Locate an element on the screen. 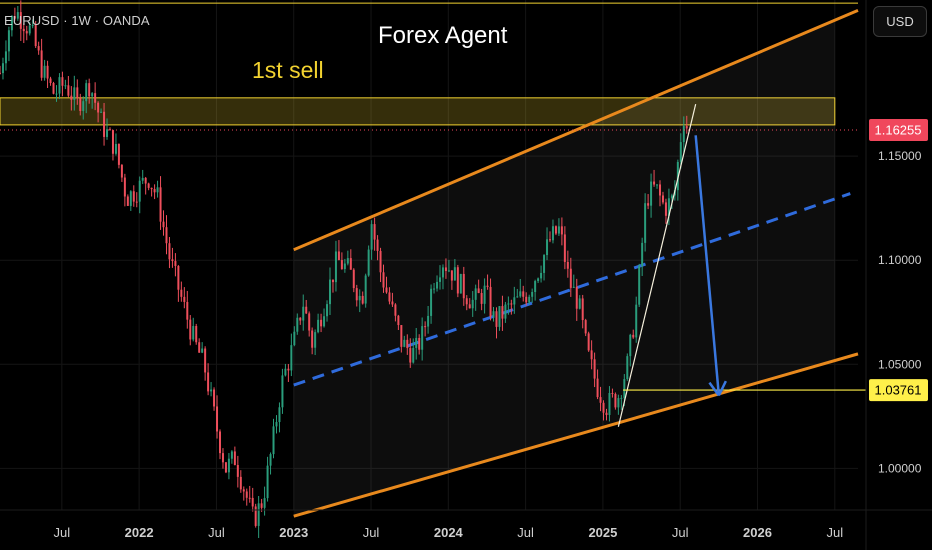 This screenshot has height=550, width=932. symbol-label: EURUSD · 1W · OANDA is located at coordinates (77, 20).